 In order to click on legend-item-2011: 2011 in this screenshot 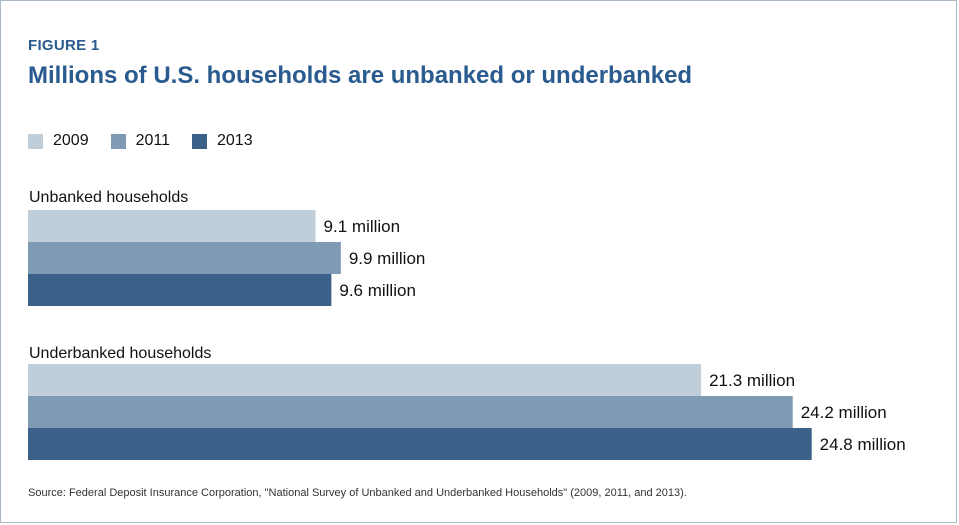, I will do `click(140, 141)`.